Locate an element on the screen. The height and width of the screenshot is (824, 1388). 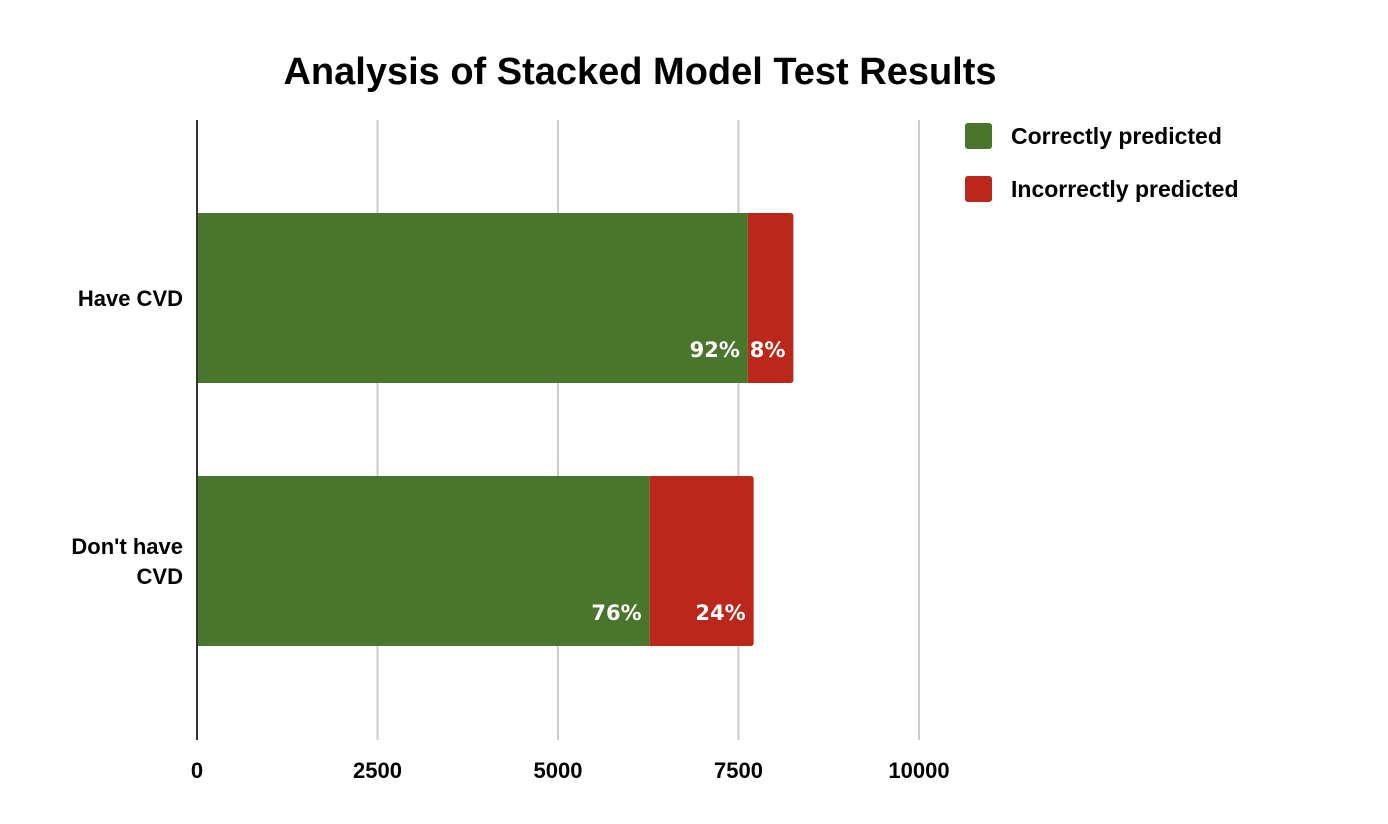
x-tick-label: 0 is located at coordinates (197, 770).